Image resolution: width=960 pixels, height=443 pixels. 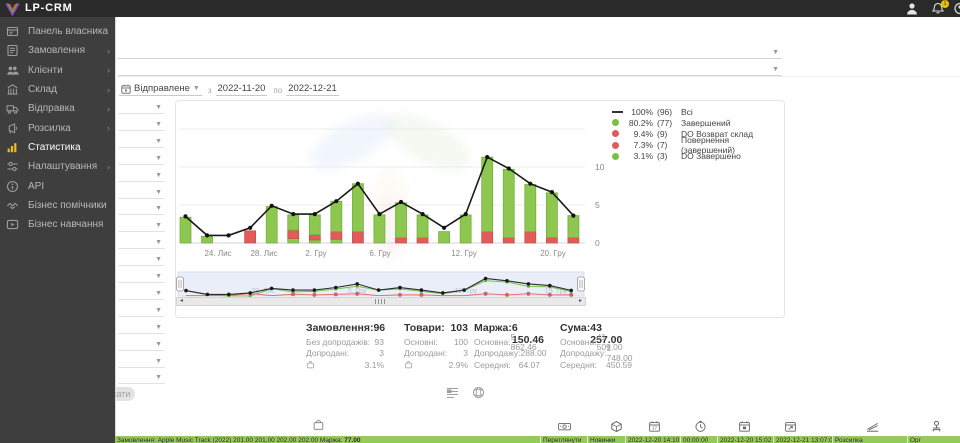 What do you see at coordinates (956, 8) in the screenshot?
I see `profile-icon` at bounding box center [956, 8].